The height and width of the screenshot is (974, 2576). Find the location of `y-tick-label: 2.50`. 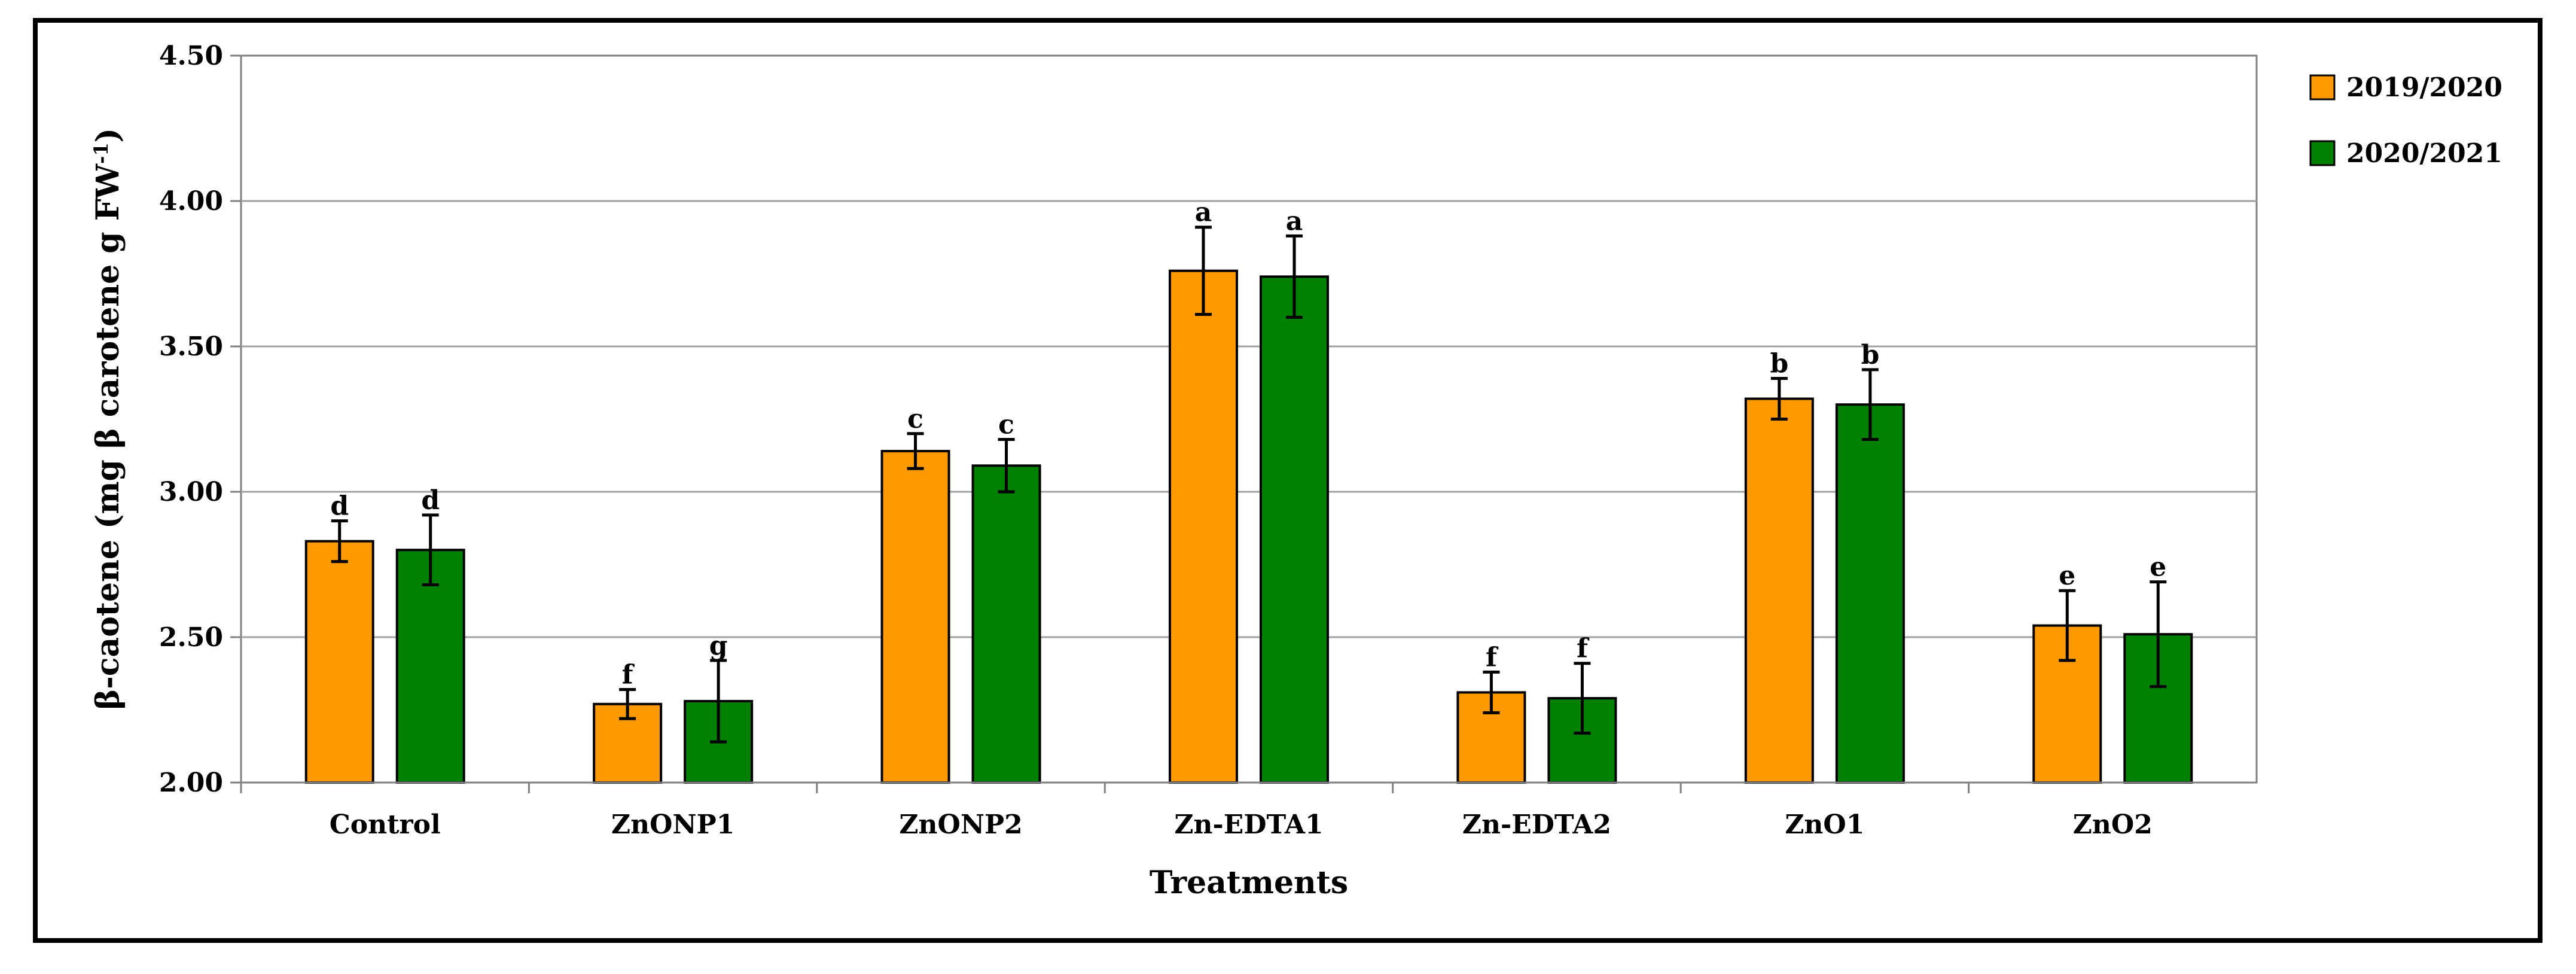

y-tick-label: 2.50 is located at coordinates (191, 638).